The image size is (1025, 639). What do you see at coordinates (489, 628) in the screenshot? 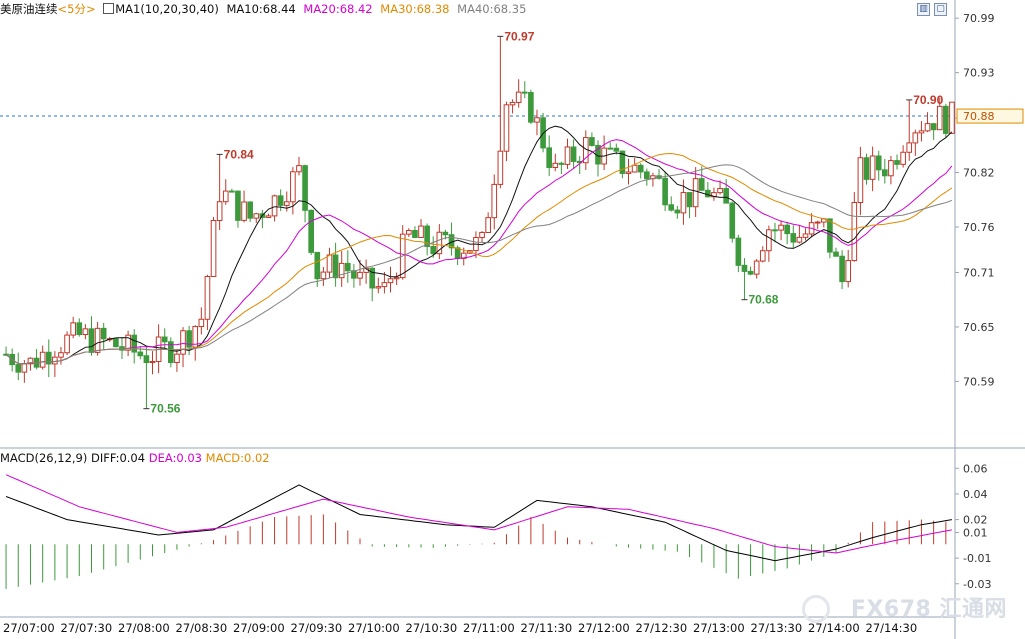
I see `time-axis-label: 27/11:00` at bounding box center [489, 628].